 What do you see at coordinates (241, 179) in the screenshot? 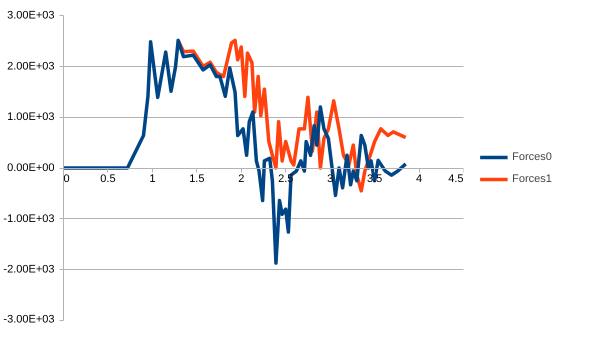
I see `x-tick-label: 2` at bounding box center [241, 179].